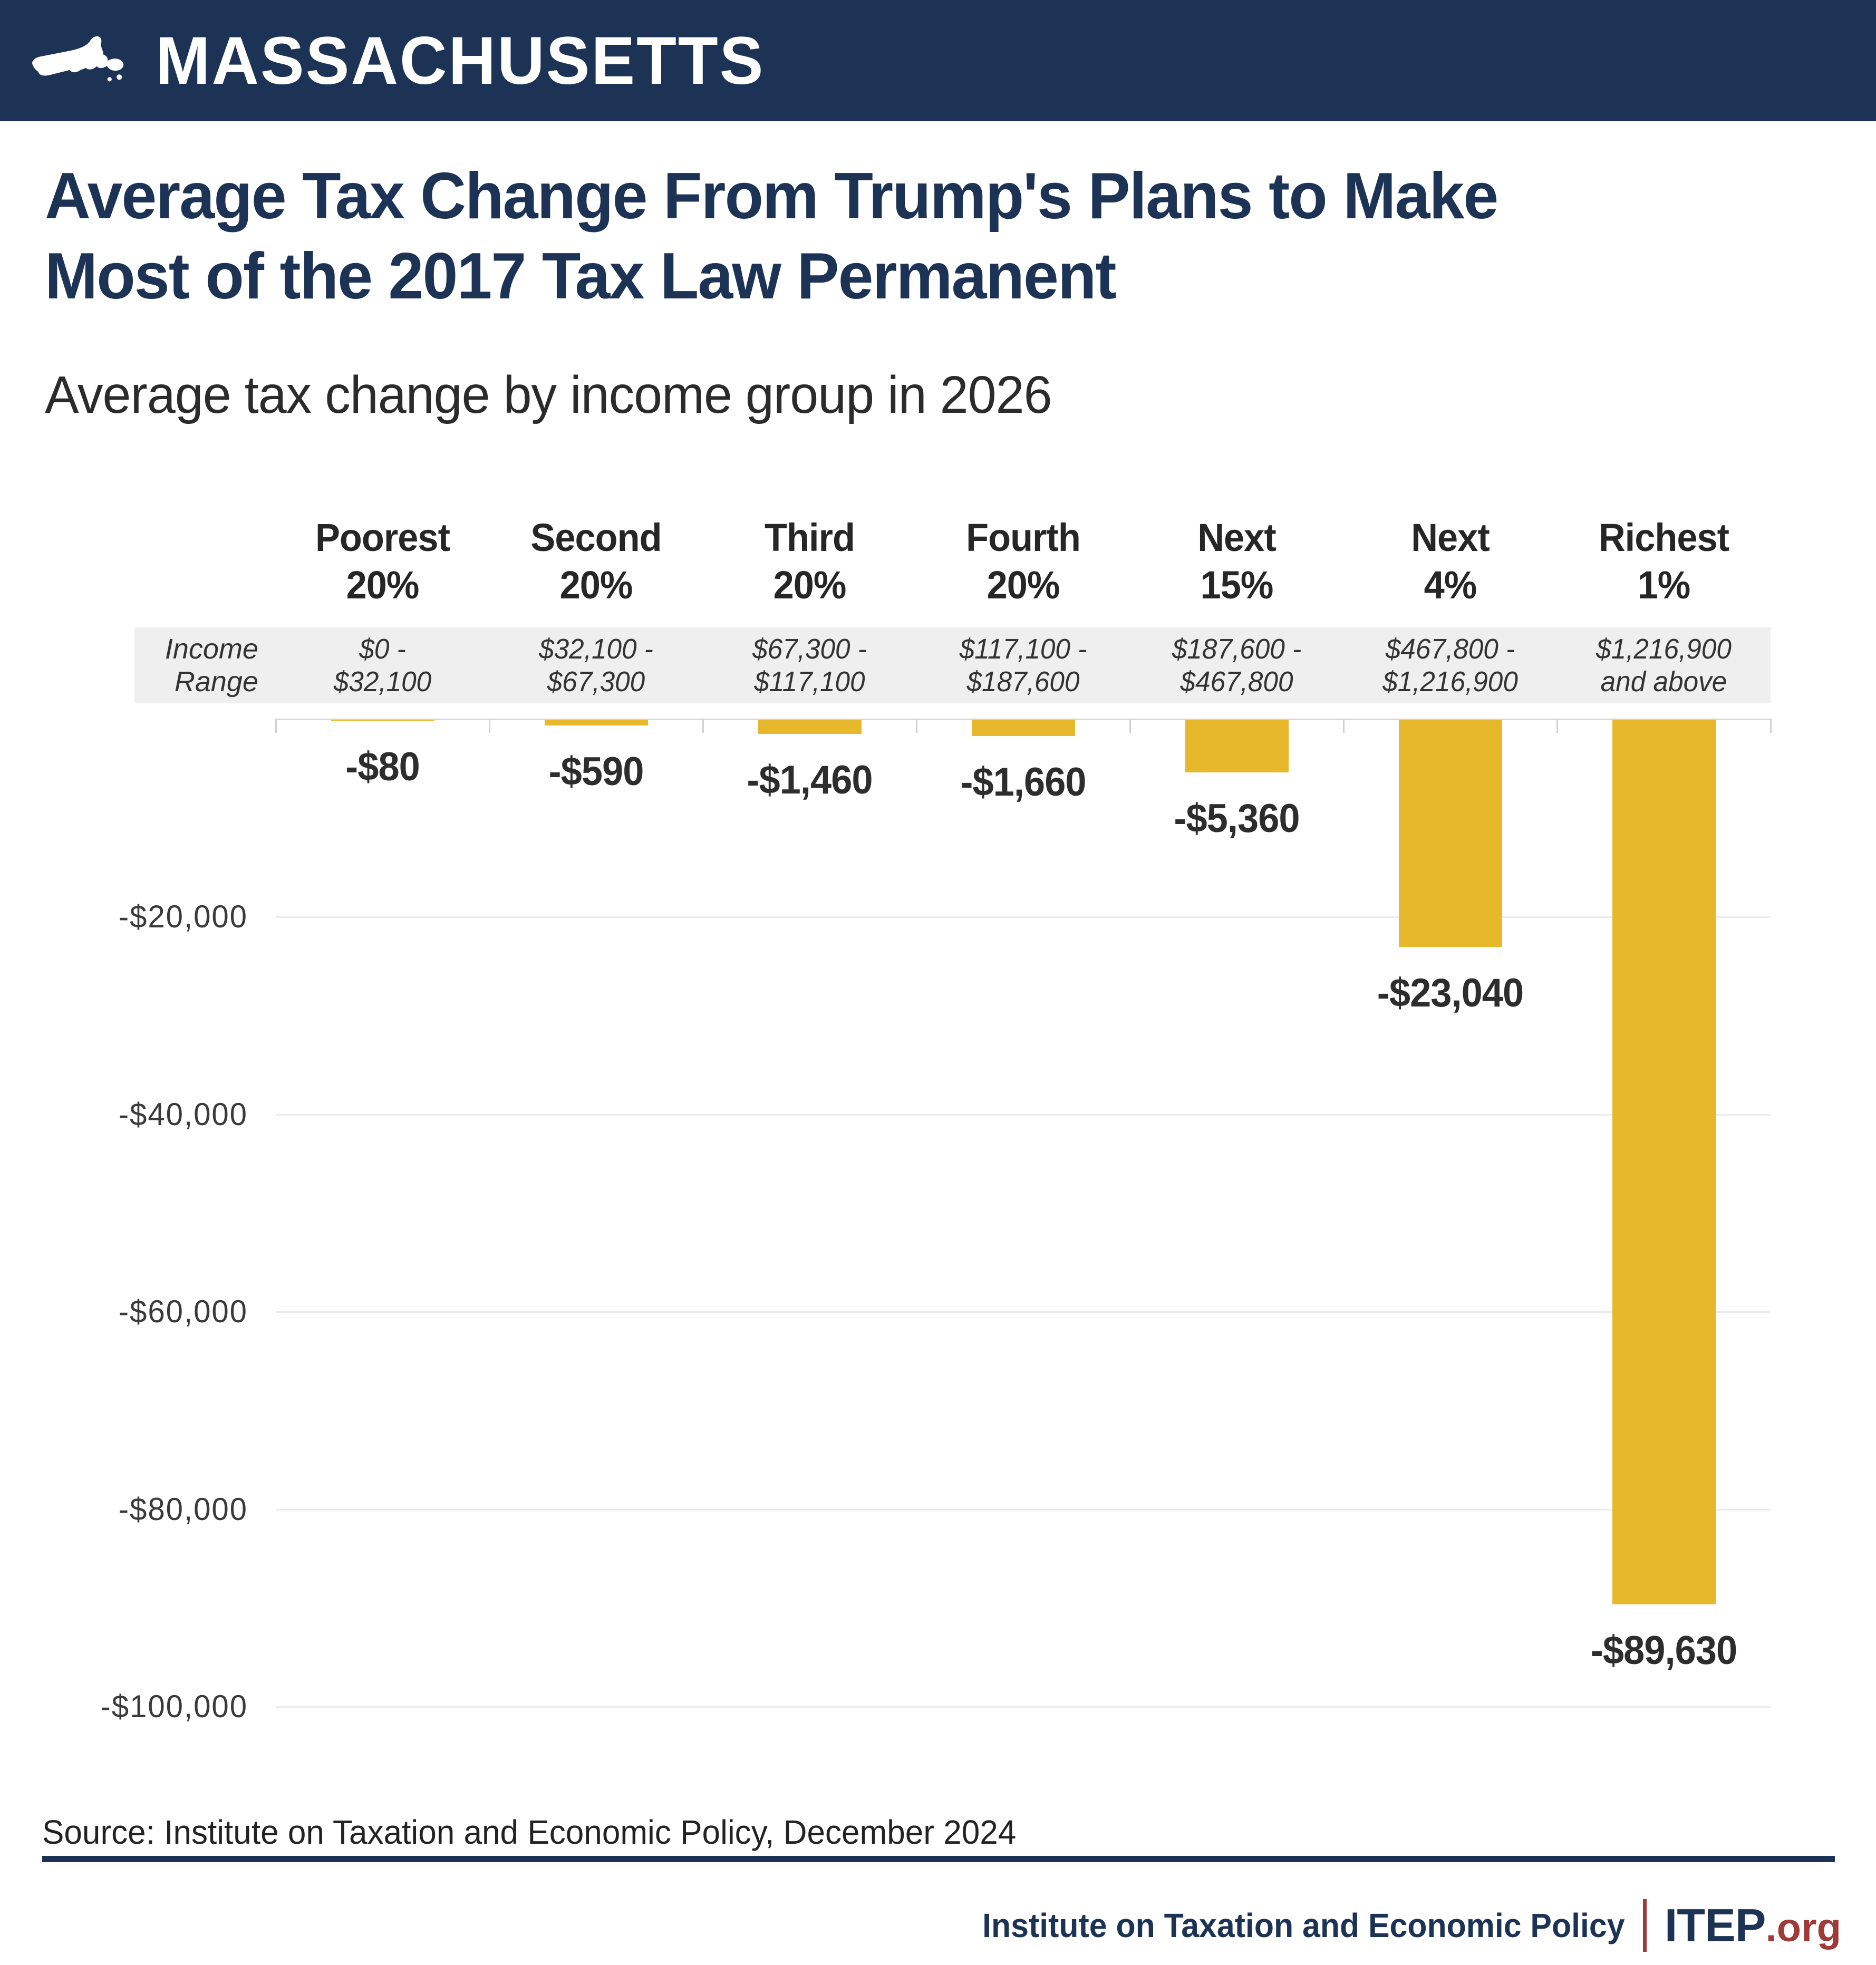  I want to click on income-range-line: $32,100 -, so click(596, 649).